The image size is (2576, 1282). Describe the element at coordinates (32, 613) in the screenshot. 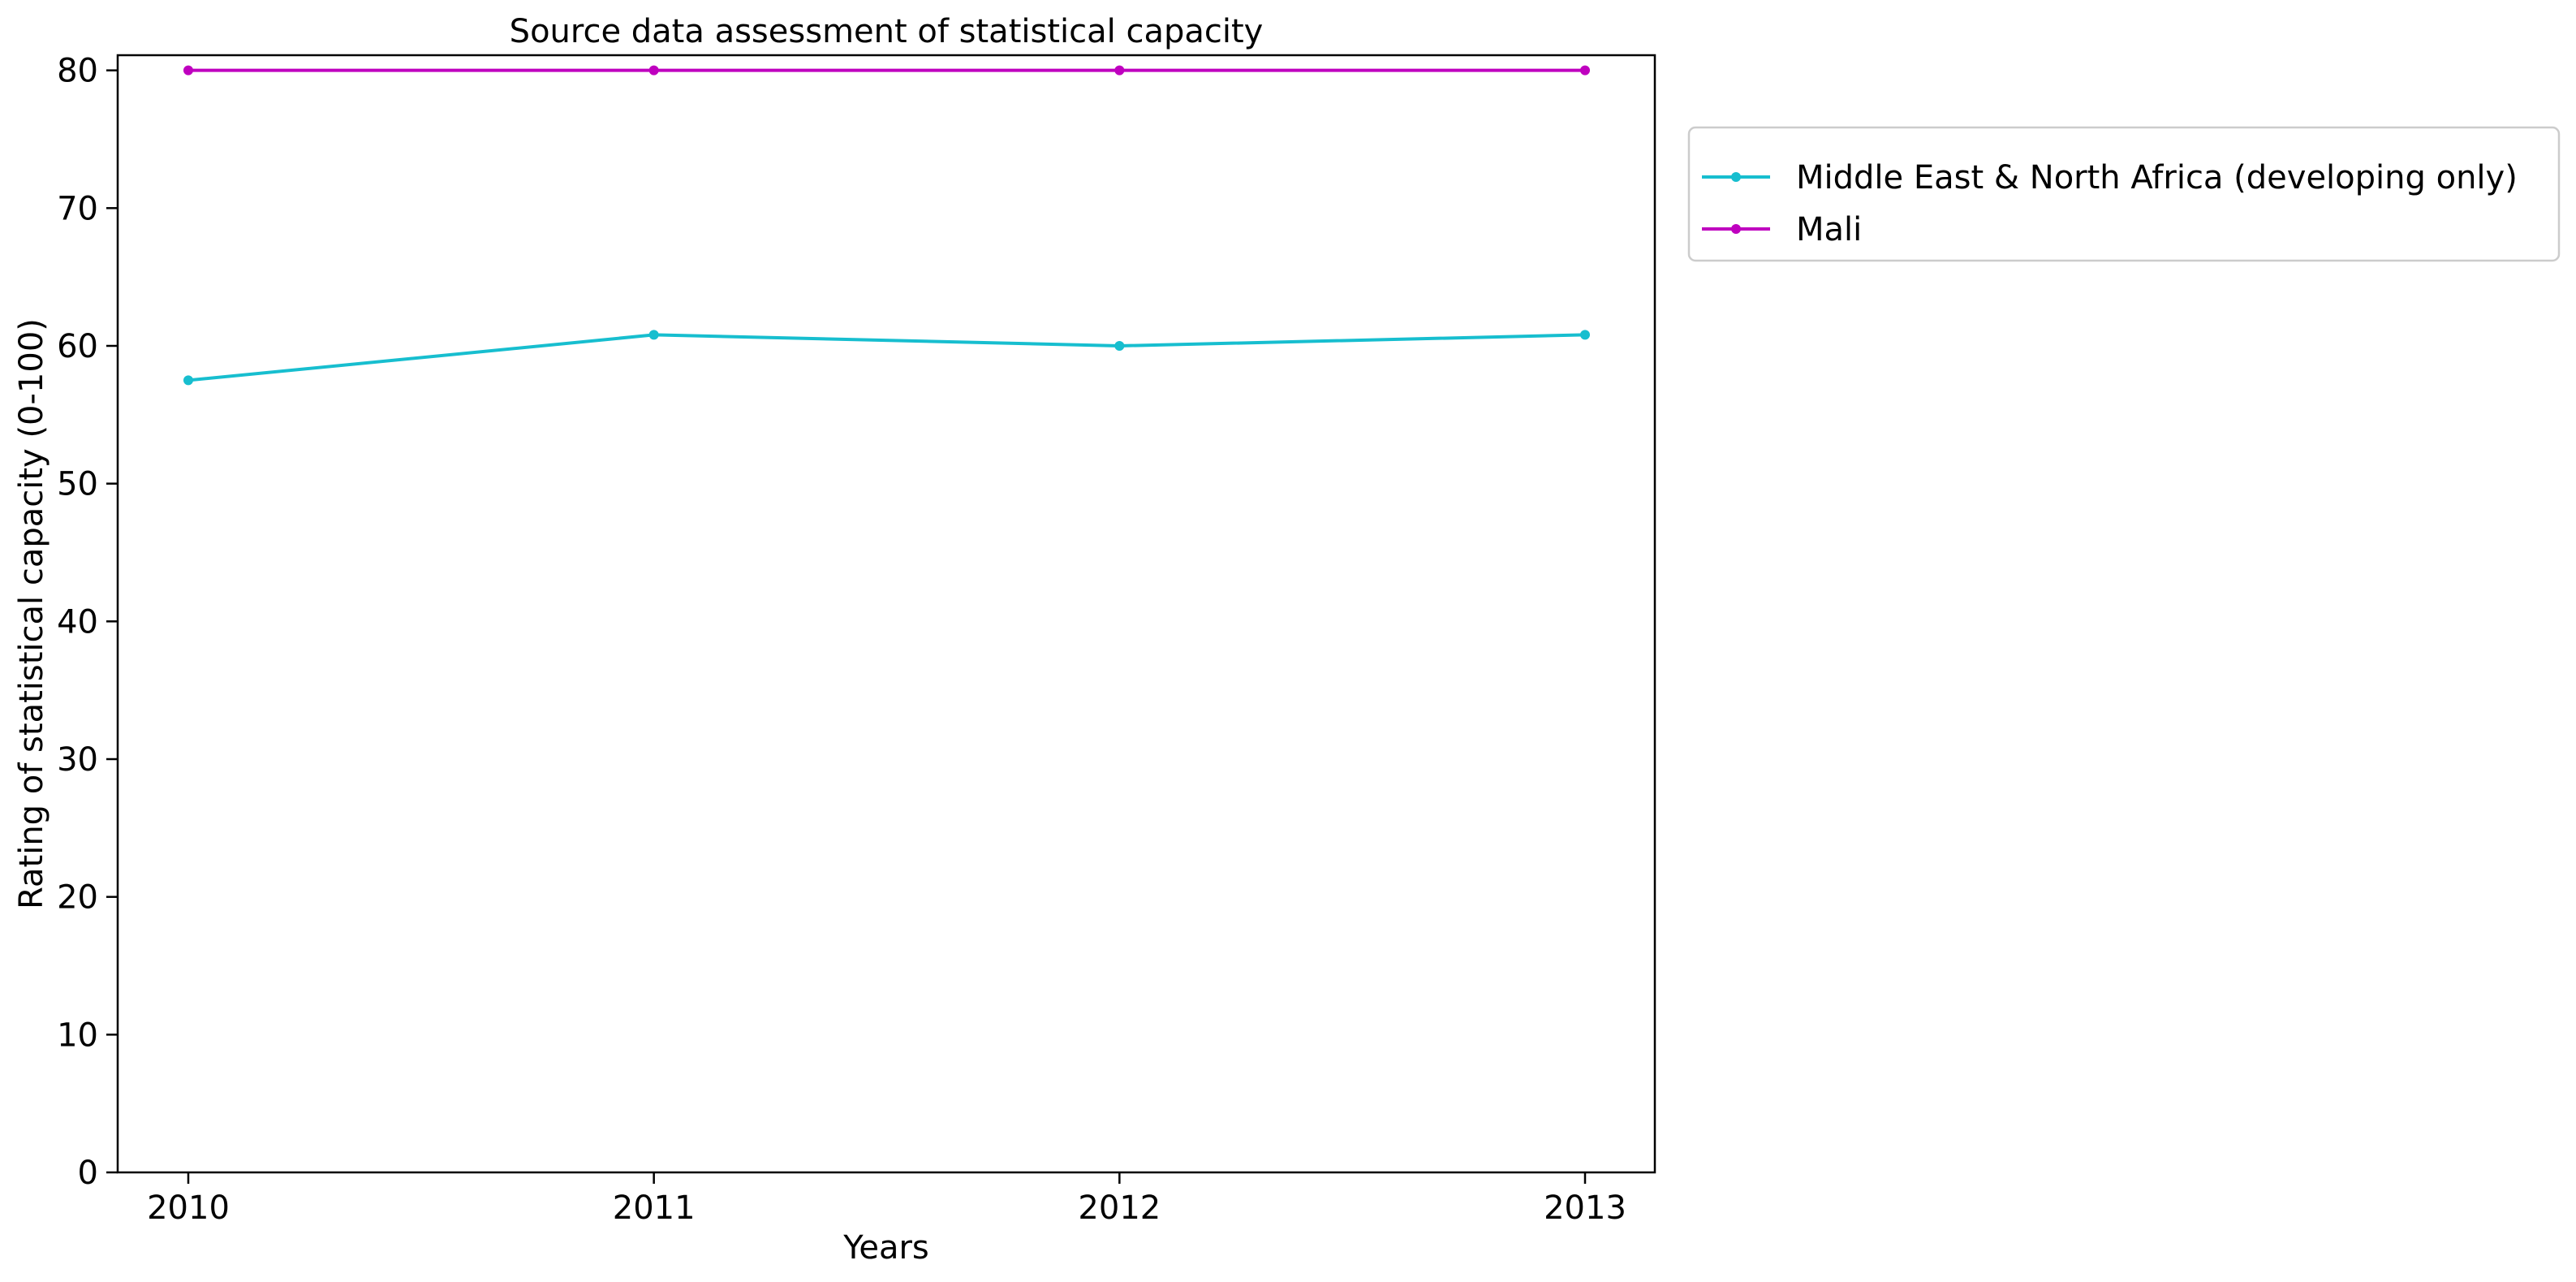

I see `y-axis-title: Rating of statistical capacity (0-100)` at that location.